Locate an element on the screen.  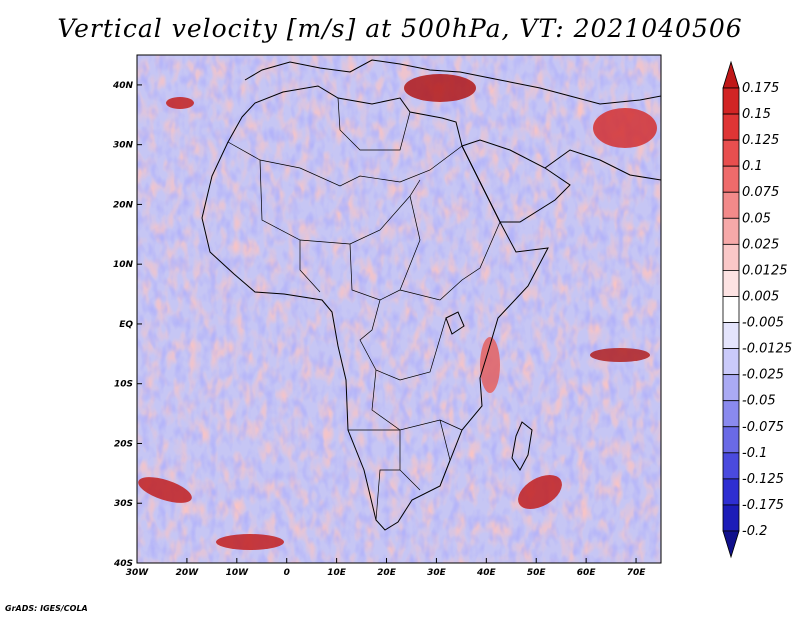
lat-tick-label: EQ is located at coordinates (126, 325).